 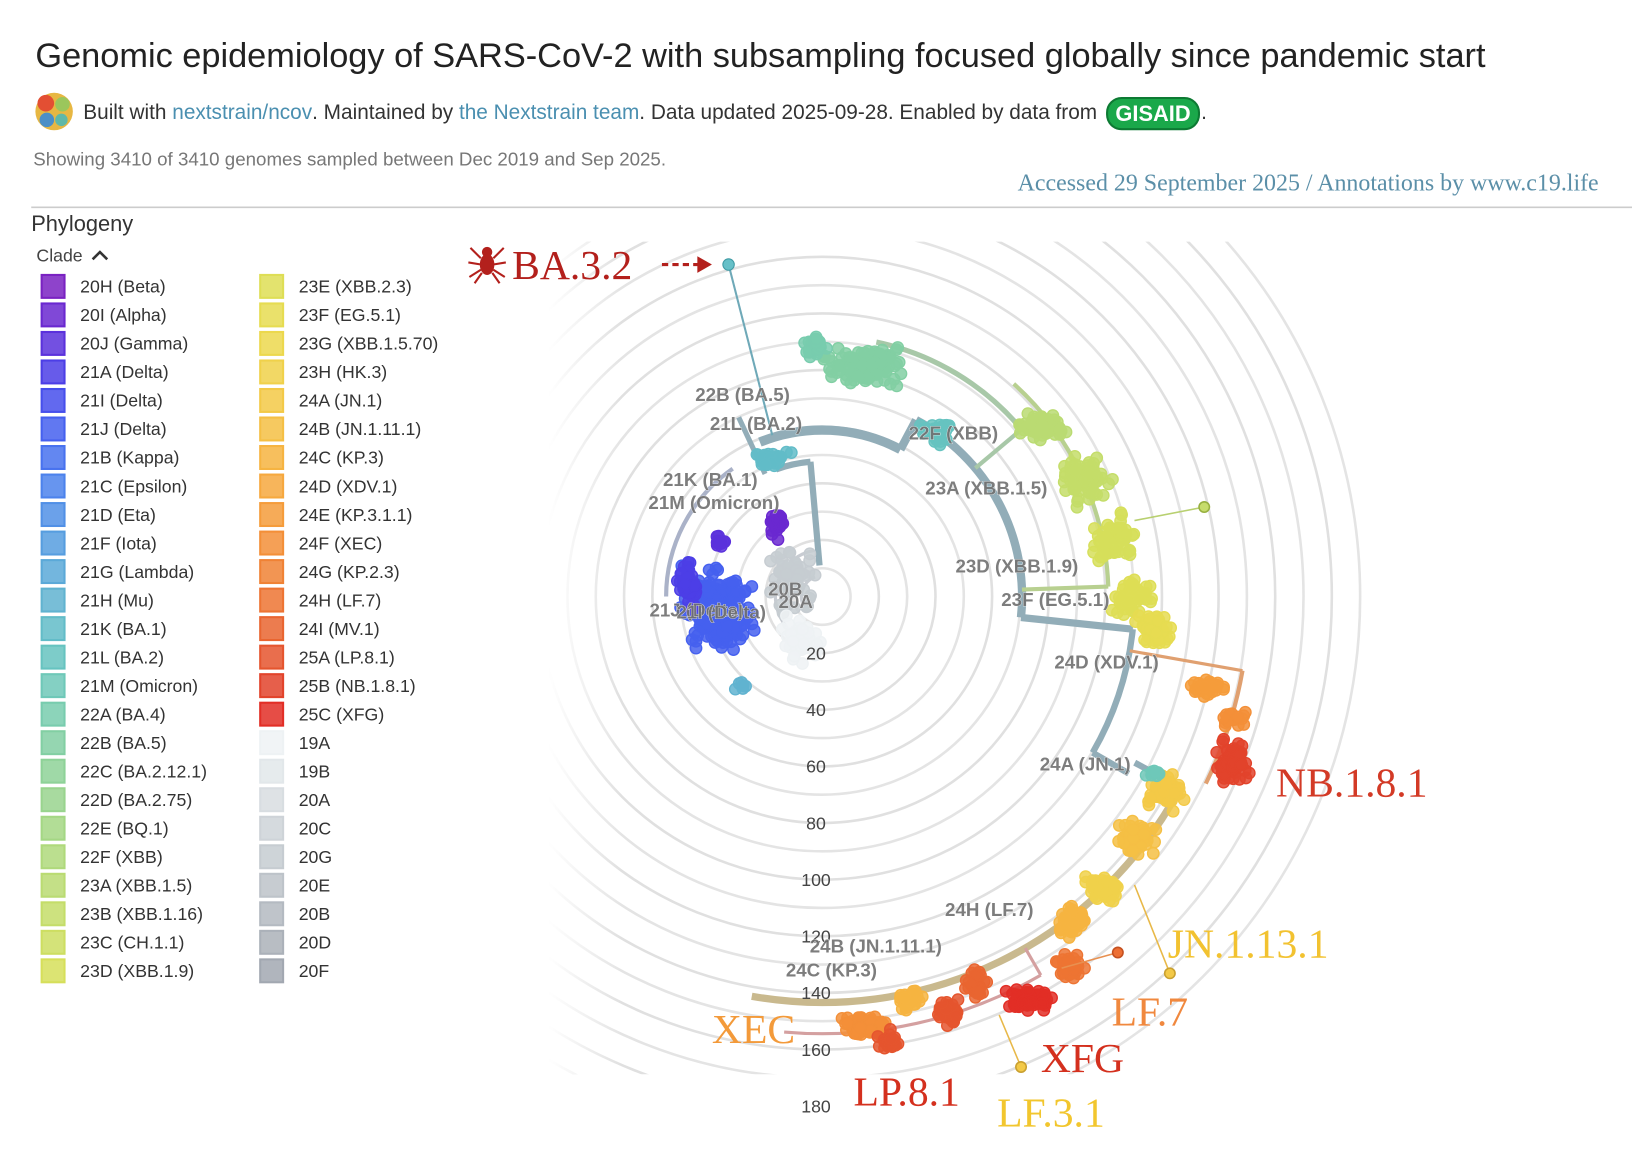 What do you see at coordinates (315, 743) in the screenshot?
I see `legend-label: 19A` at bounding box center [315, 743].